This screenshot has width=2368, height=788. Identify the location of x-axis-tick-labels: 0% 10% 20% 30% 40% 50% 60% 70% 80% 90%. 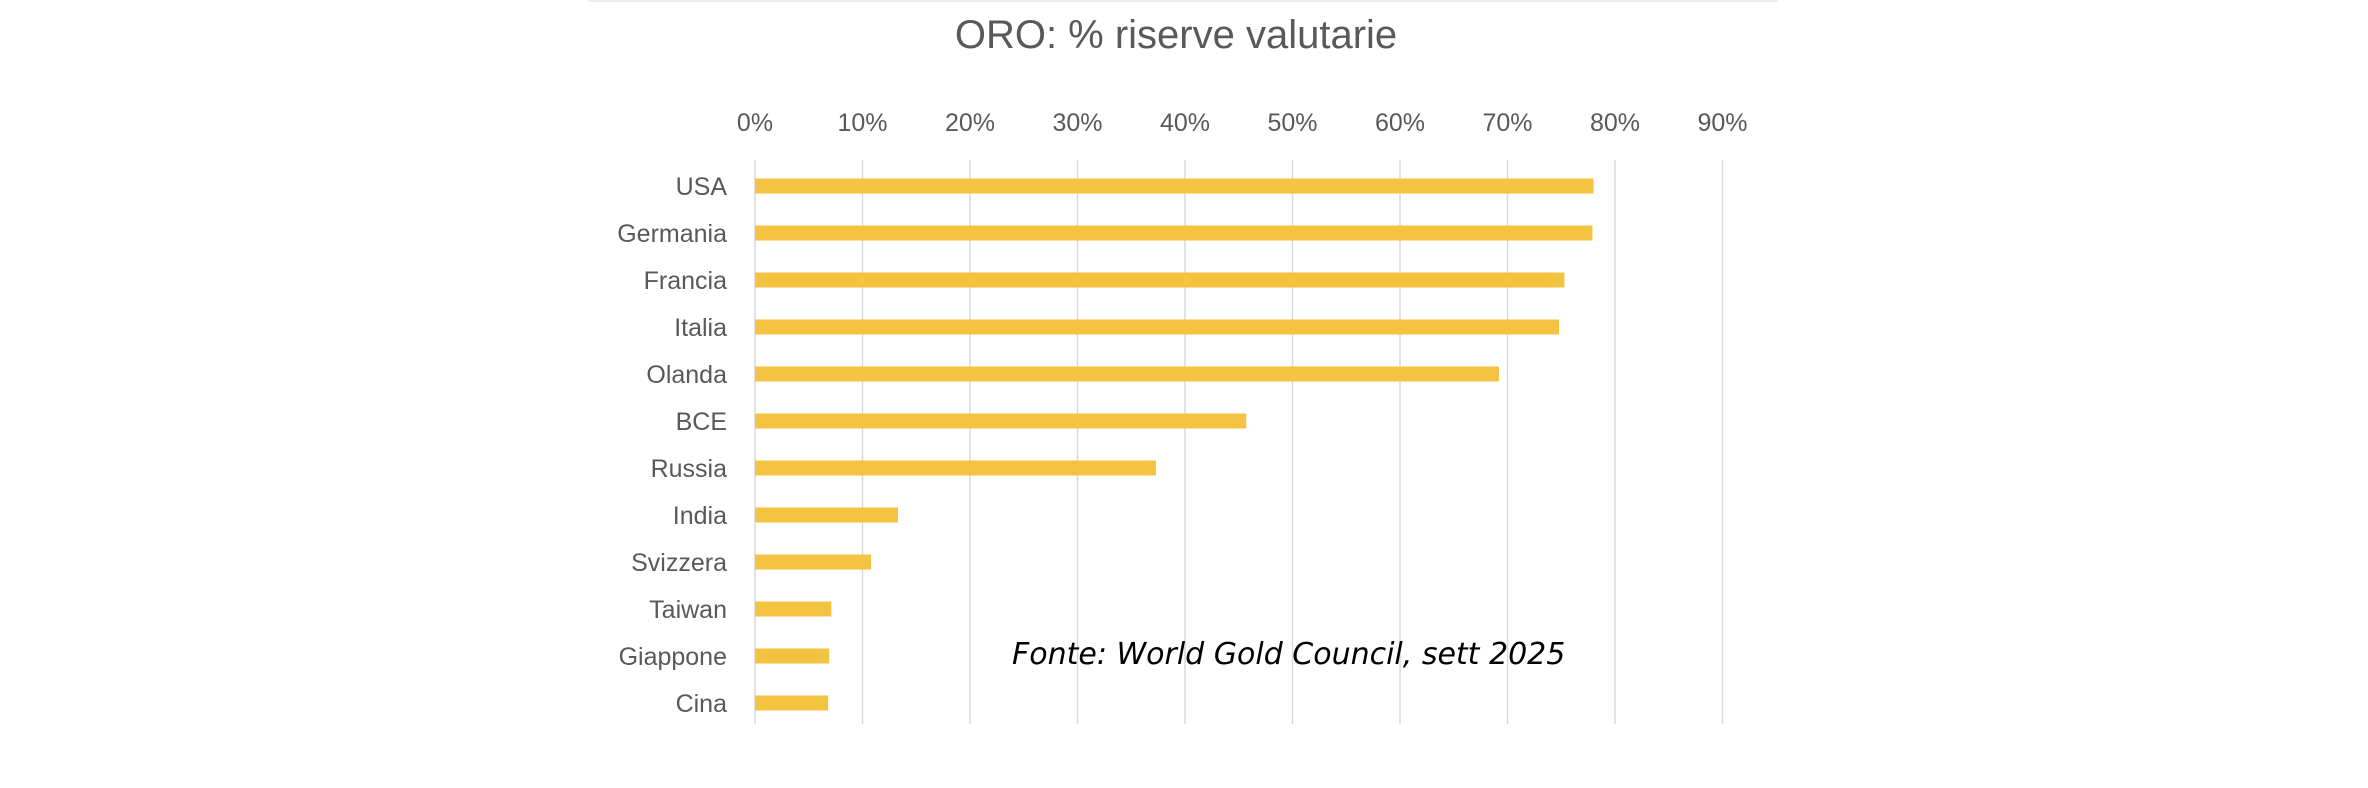
(1242, 123).